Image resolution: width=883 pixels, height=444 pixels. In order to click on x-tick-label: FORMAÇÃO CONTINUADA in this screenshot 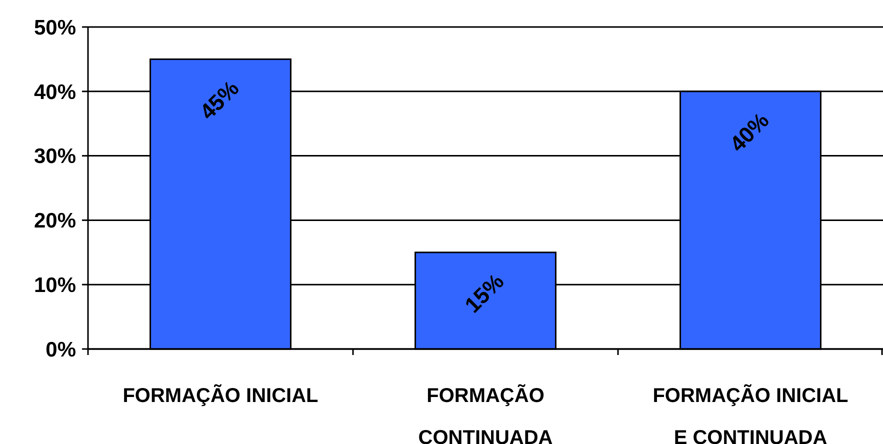, I will do `click(485, 414)`.